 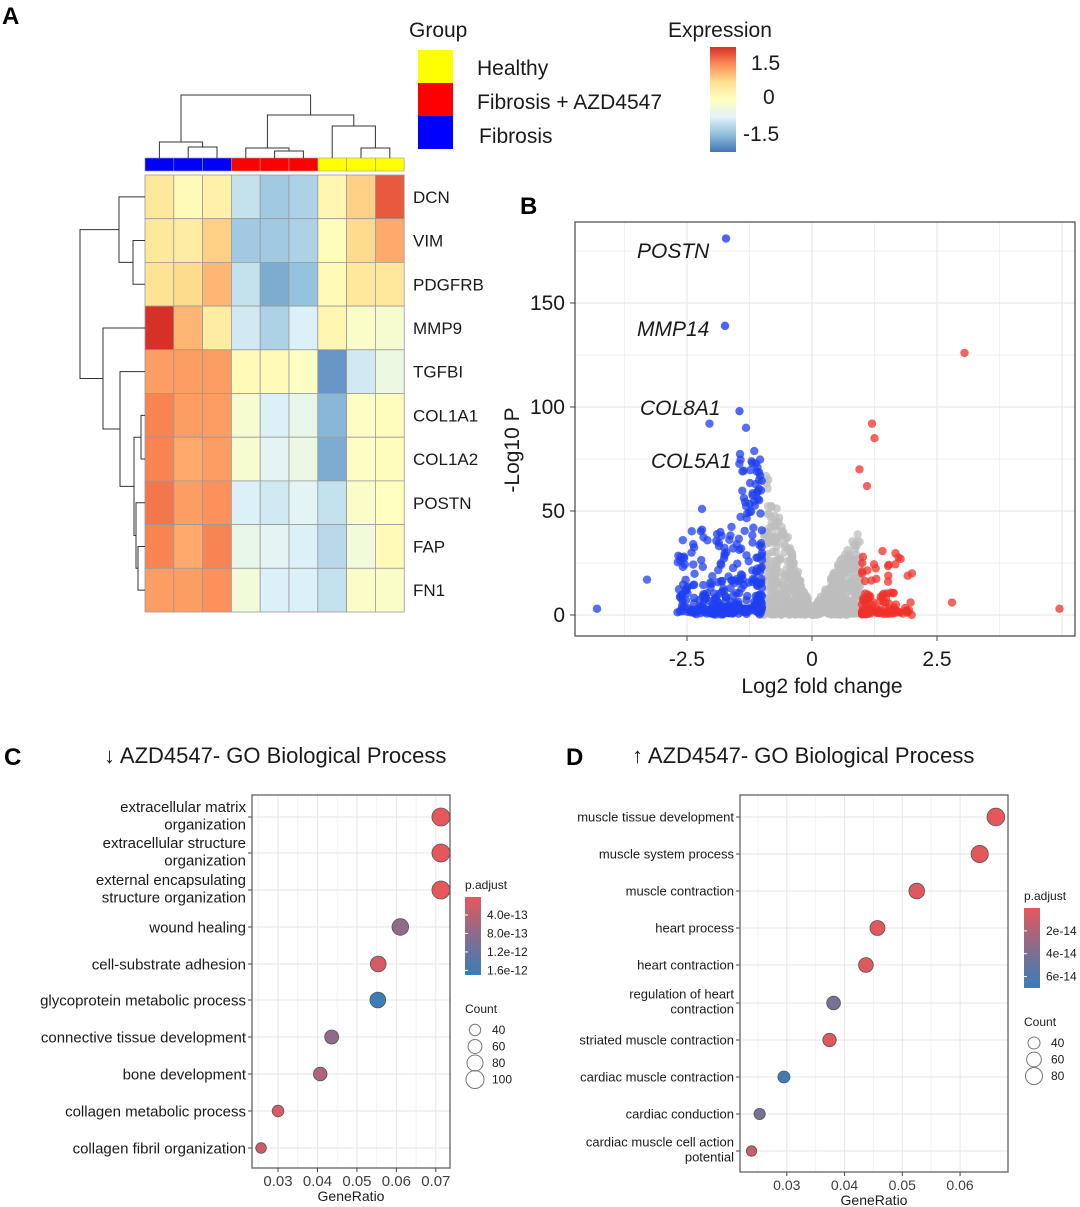 What do you see at coordinates (174, 897) in the screenshot?
I see `go-term-label: structure organization` at bounding box center [174, 897].